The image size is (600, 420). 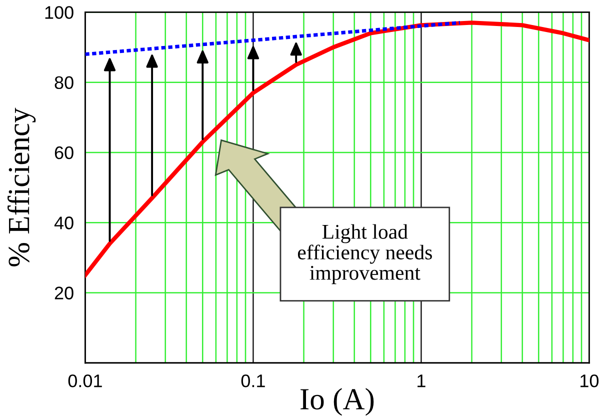 I want to click on y-tick-label: 80, so click(x=64, y=83).